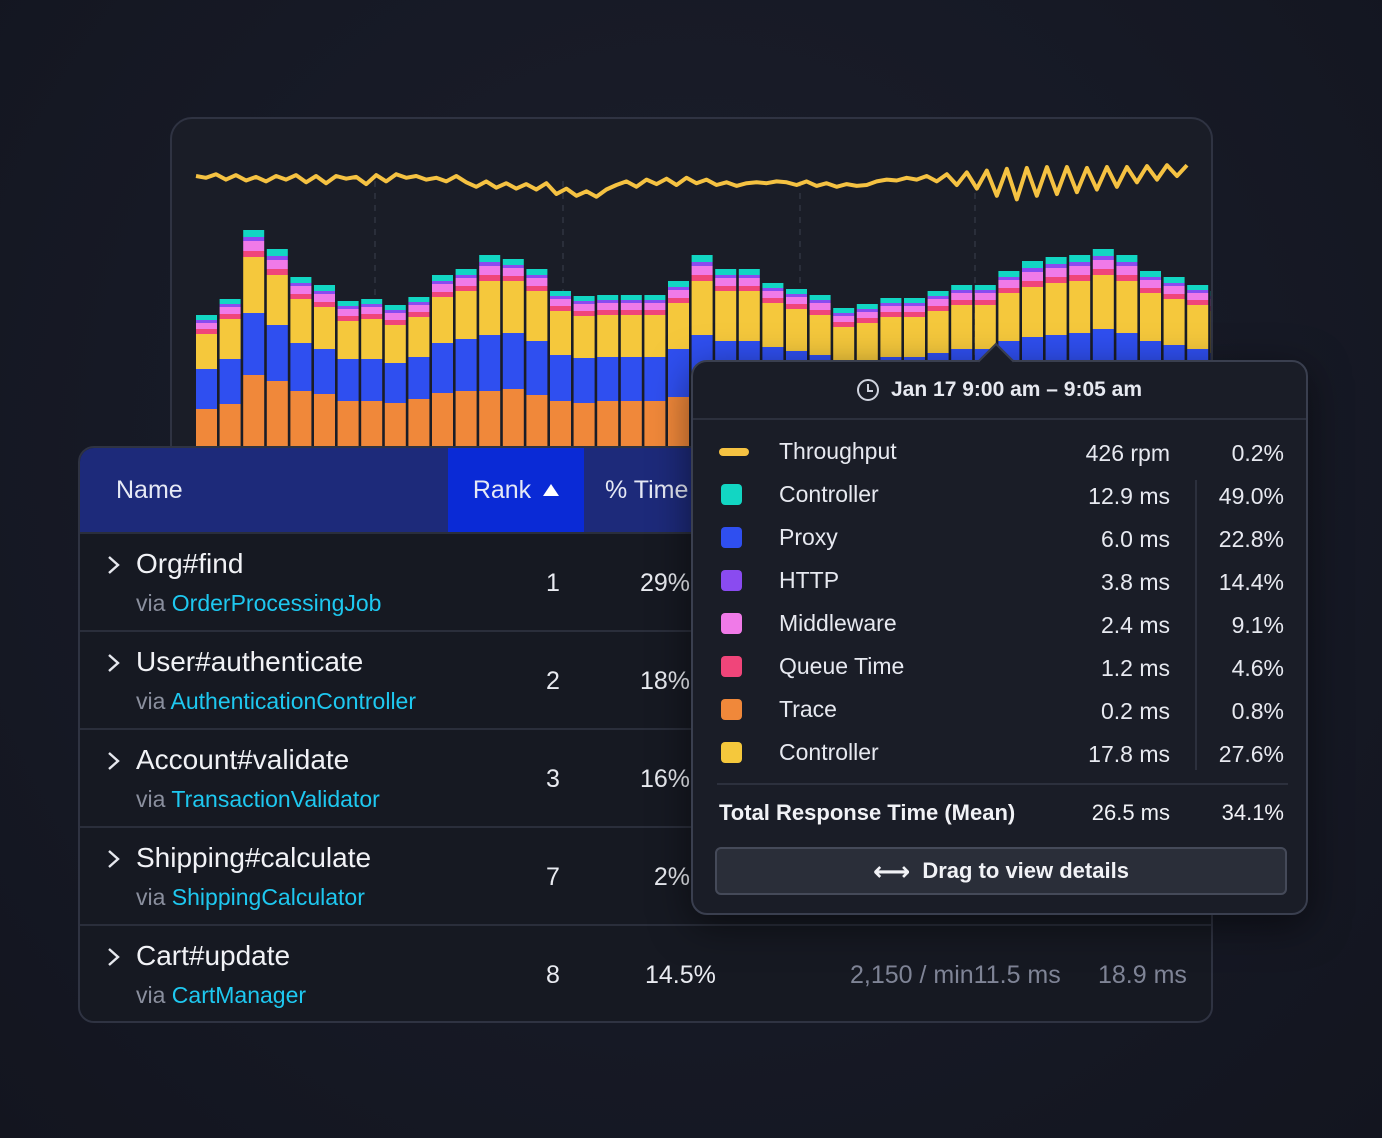 The width and height of the screenshot is (1382, 1138). Describe the element at coordinates (243, 759) in the screenshot. I see `transaction-name: Account#validate` at that location.